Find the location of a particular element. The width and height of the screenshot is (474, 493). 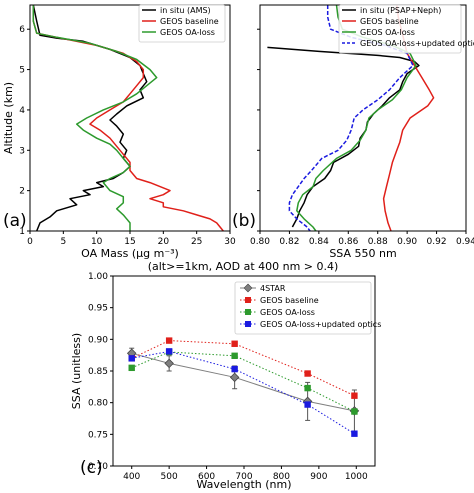

y-tick-label: 0.70 is located at coordinates (98, 467).